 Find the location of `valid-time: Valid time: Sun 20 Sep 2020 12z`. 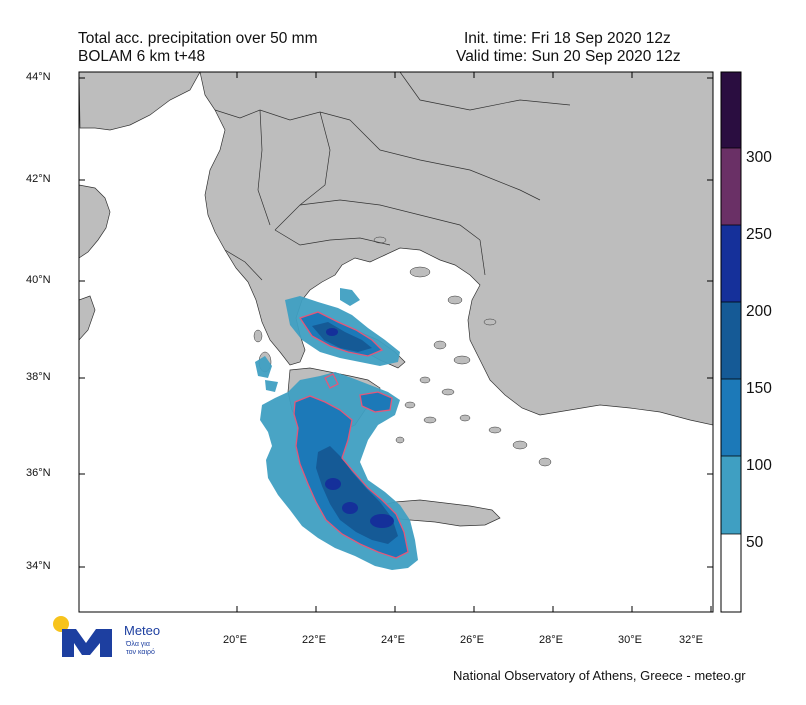

valid-time: Valid time: Sun 20 Sep 2020 12z is located at coordinates (568, 56).